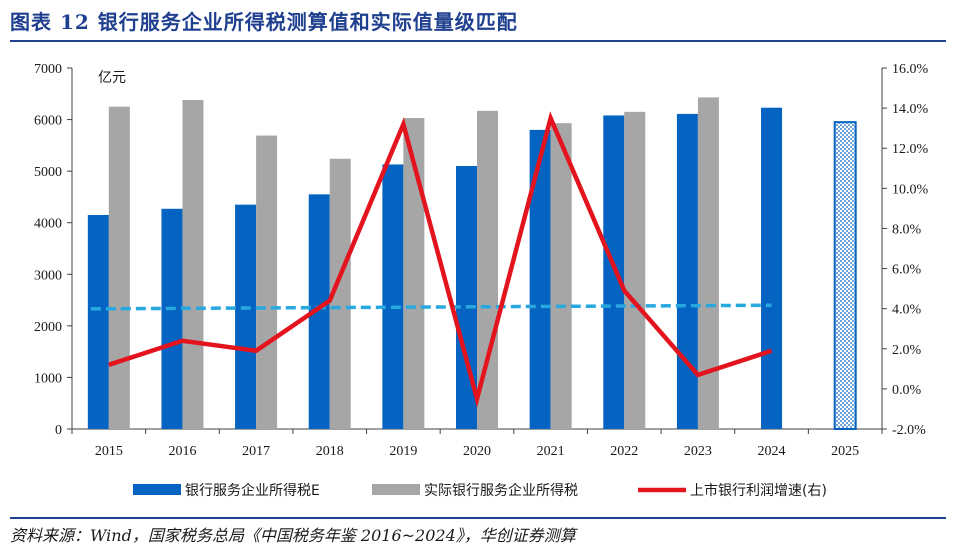 The image size is (960, 556). Describe the element at coordinates (256, 451) in the screenshot. I see `x-tick-label: 2017` at that location.